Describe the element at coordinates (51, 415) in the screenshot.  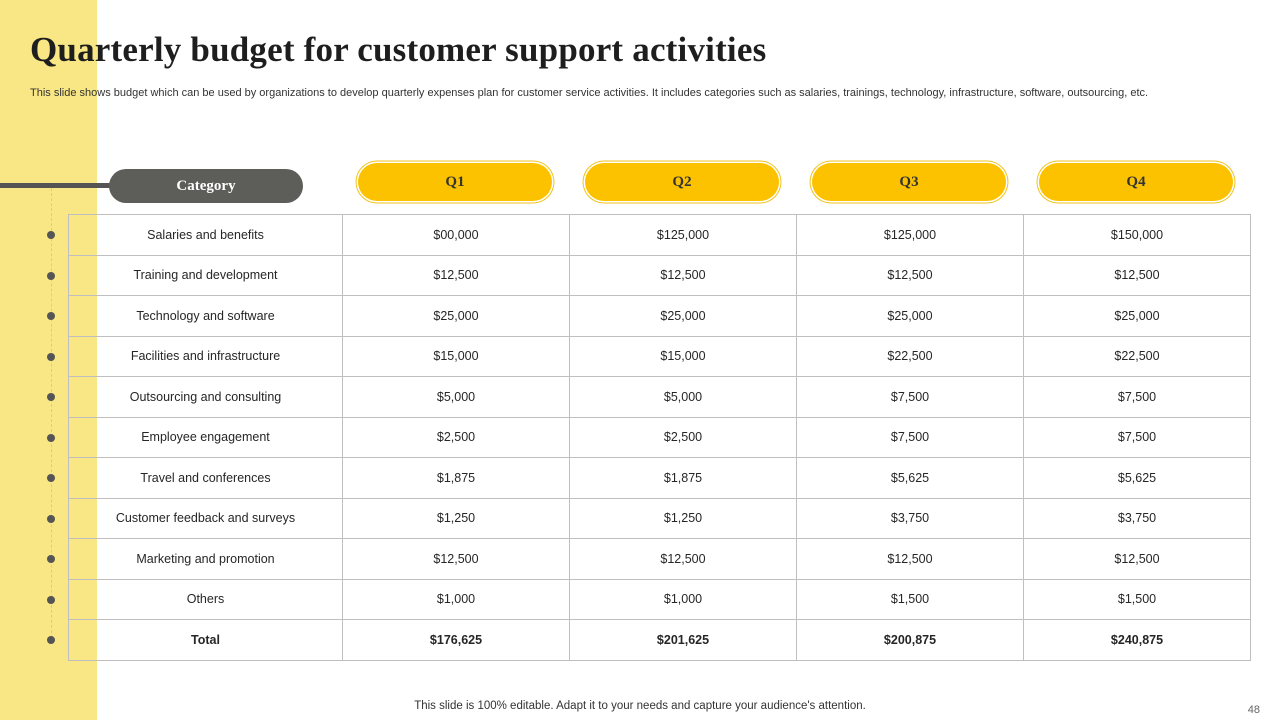
I see `timeline-dashed-line` at that location.